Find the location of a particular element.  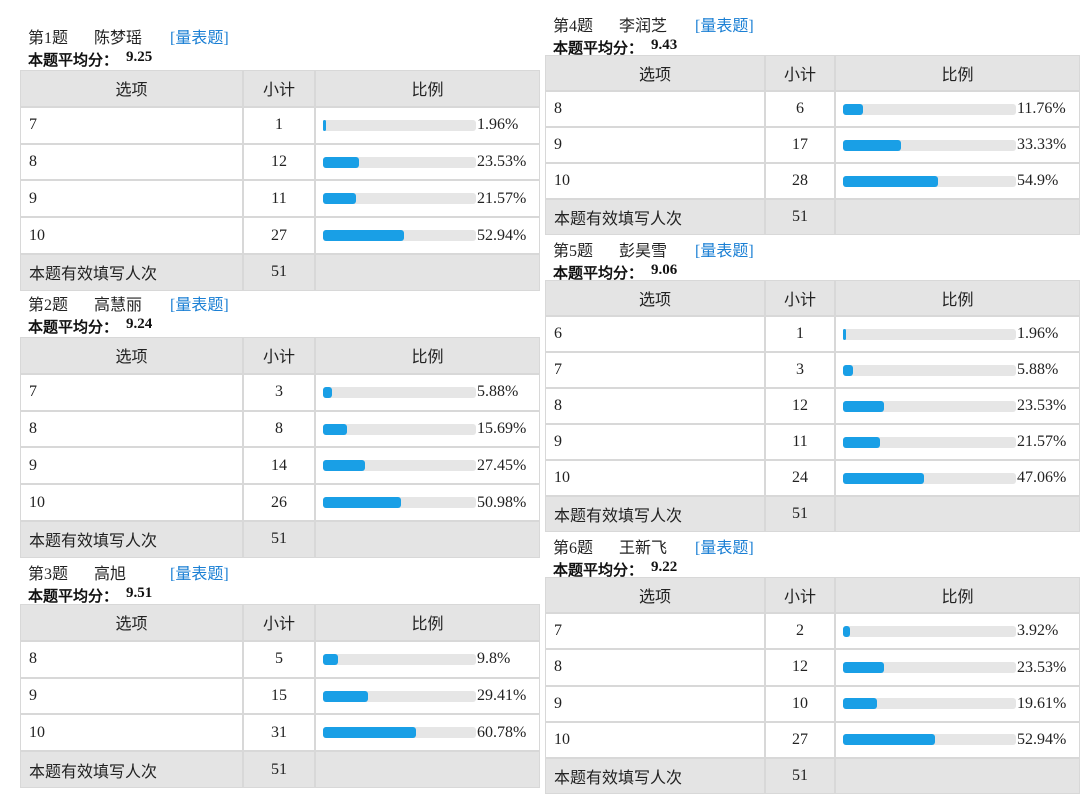

header-cell: 比例 is located at coordinates (427, 622).